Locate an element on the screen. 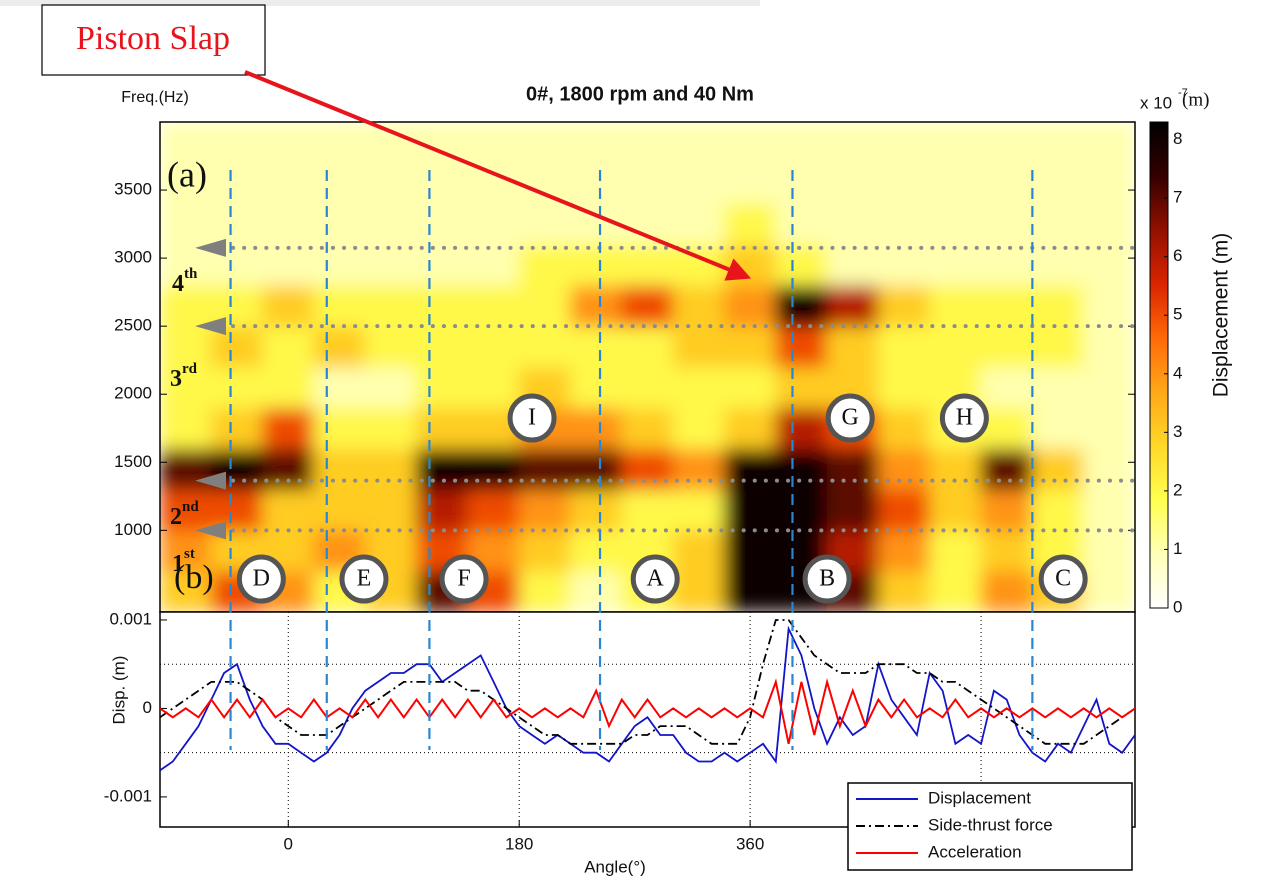 Image resolution: width=1264 pixels, height=890 pixels. colorbar-tick-label: 6 is located at coordinates (1177, 255).